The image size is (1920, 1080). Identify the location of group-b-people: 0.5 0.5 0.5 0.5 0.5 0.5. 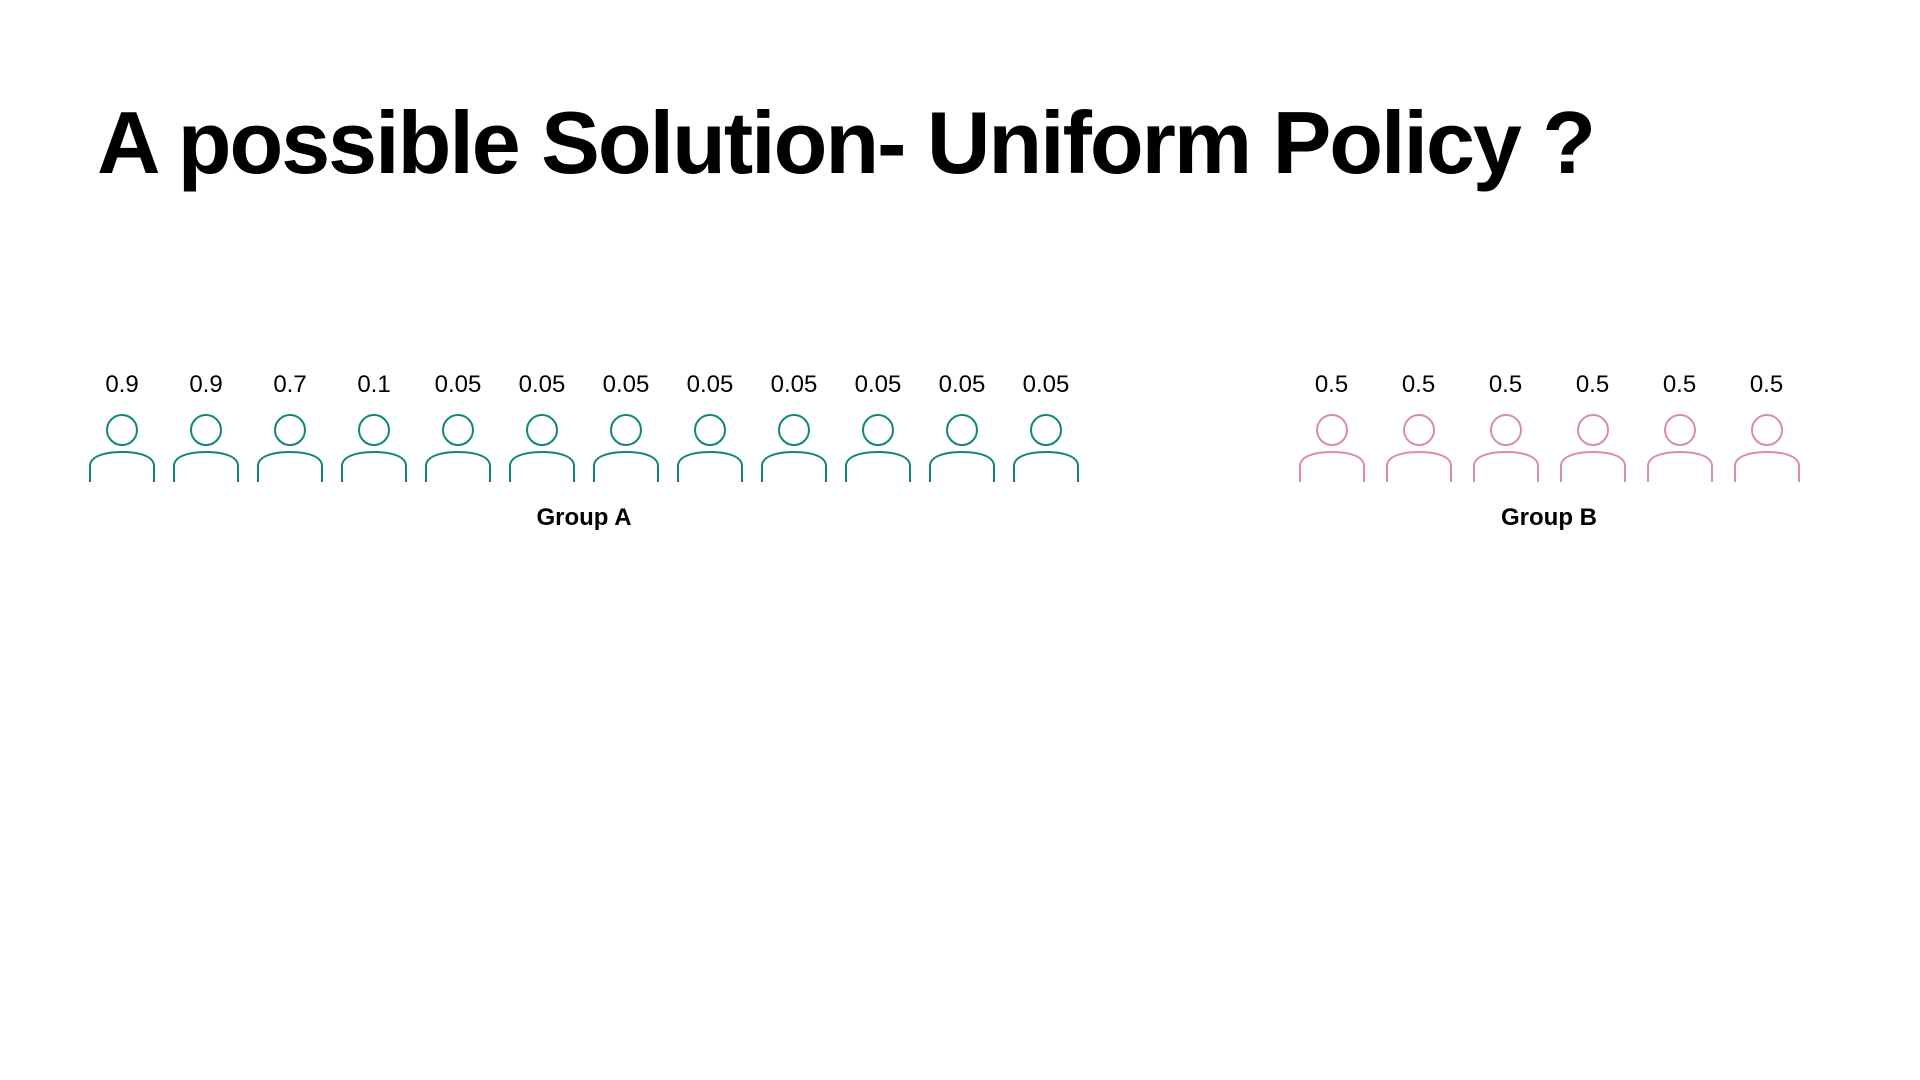
(1549, 427).